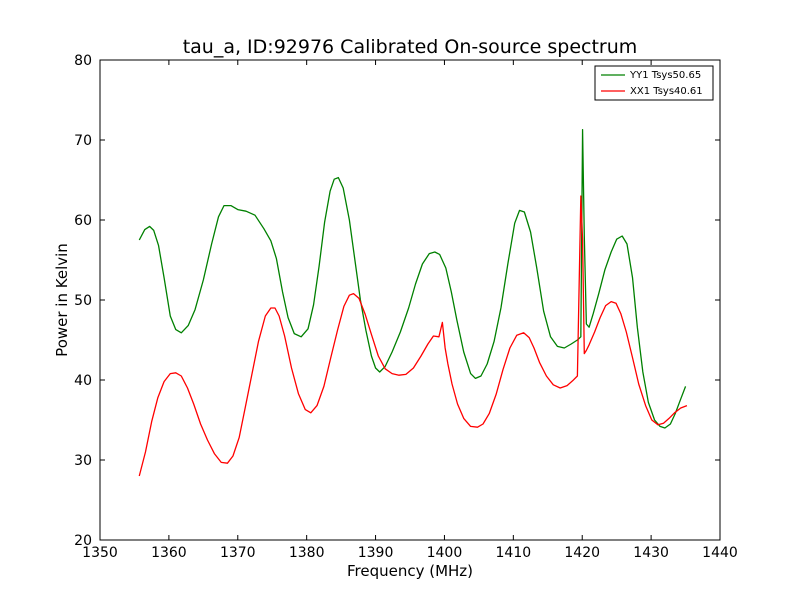 This screenshot has height=600, width=800. What do you see at coordinates (83, 541) in the screenshot?
I see `y-tick-label: 20` at bounding box center [83, 541].